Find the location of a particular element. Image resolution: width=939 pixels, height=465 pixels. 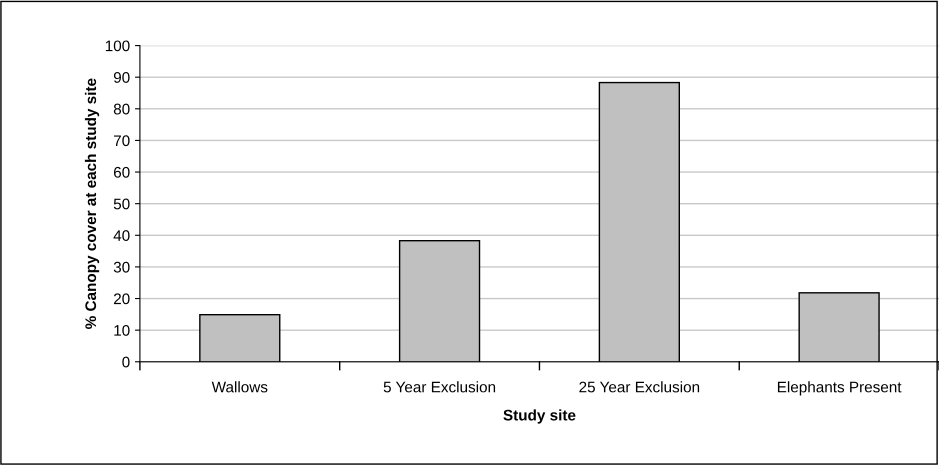

y-tick-label: 40 is located at coordinates (122, 235).